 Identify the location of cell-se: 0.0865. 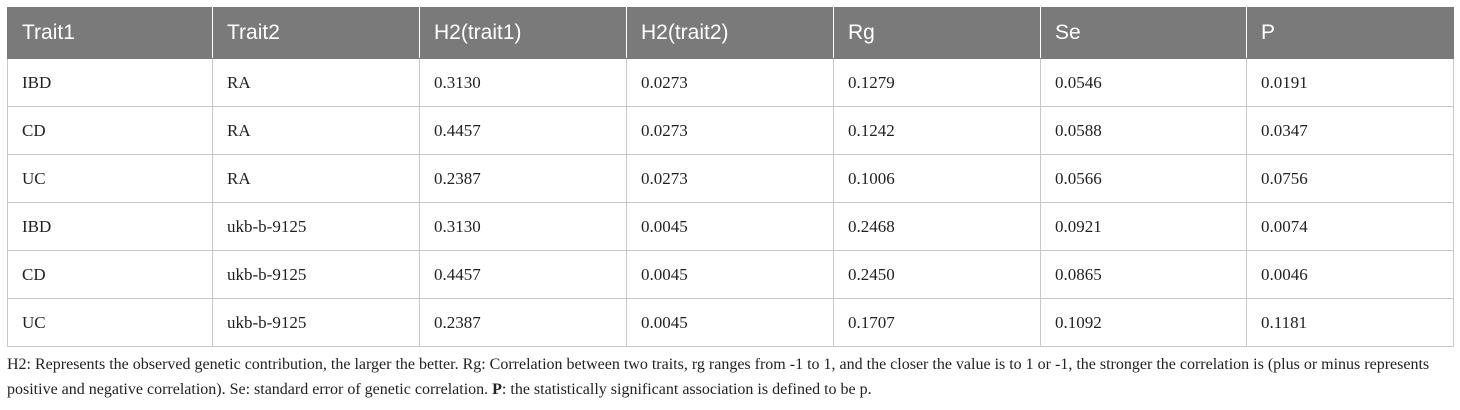
(1143, 274).